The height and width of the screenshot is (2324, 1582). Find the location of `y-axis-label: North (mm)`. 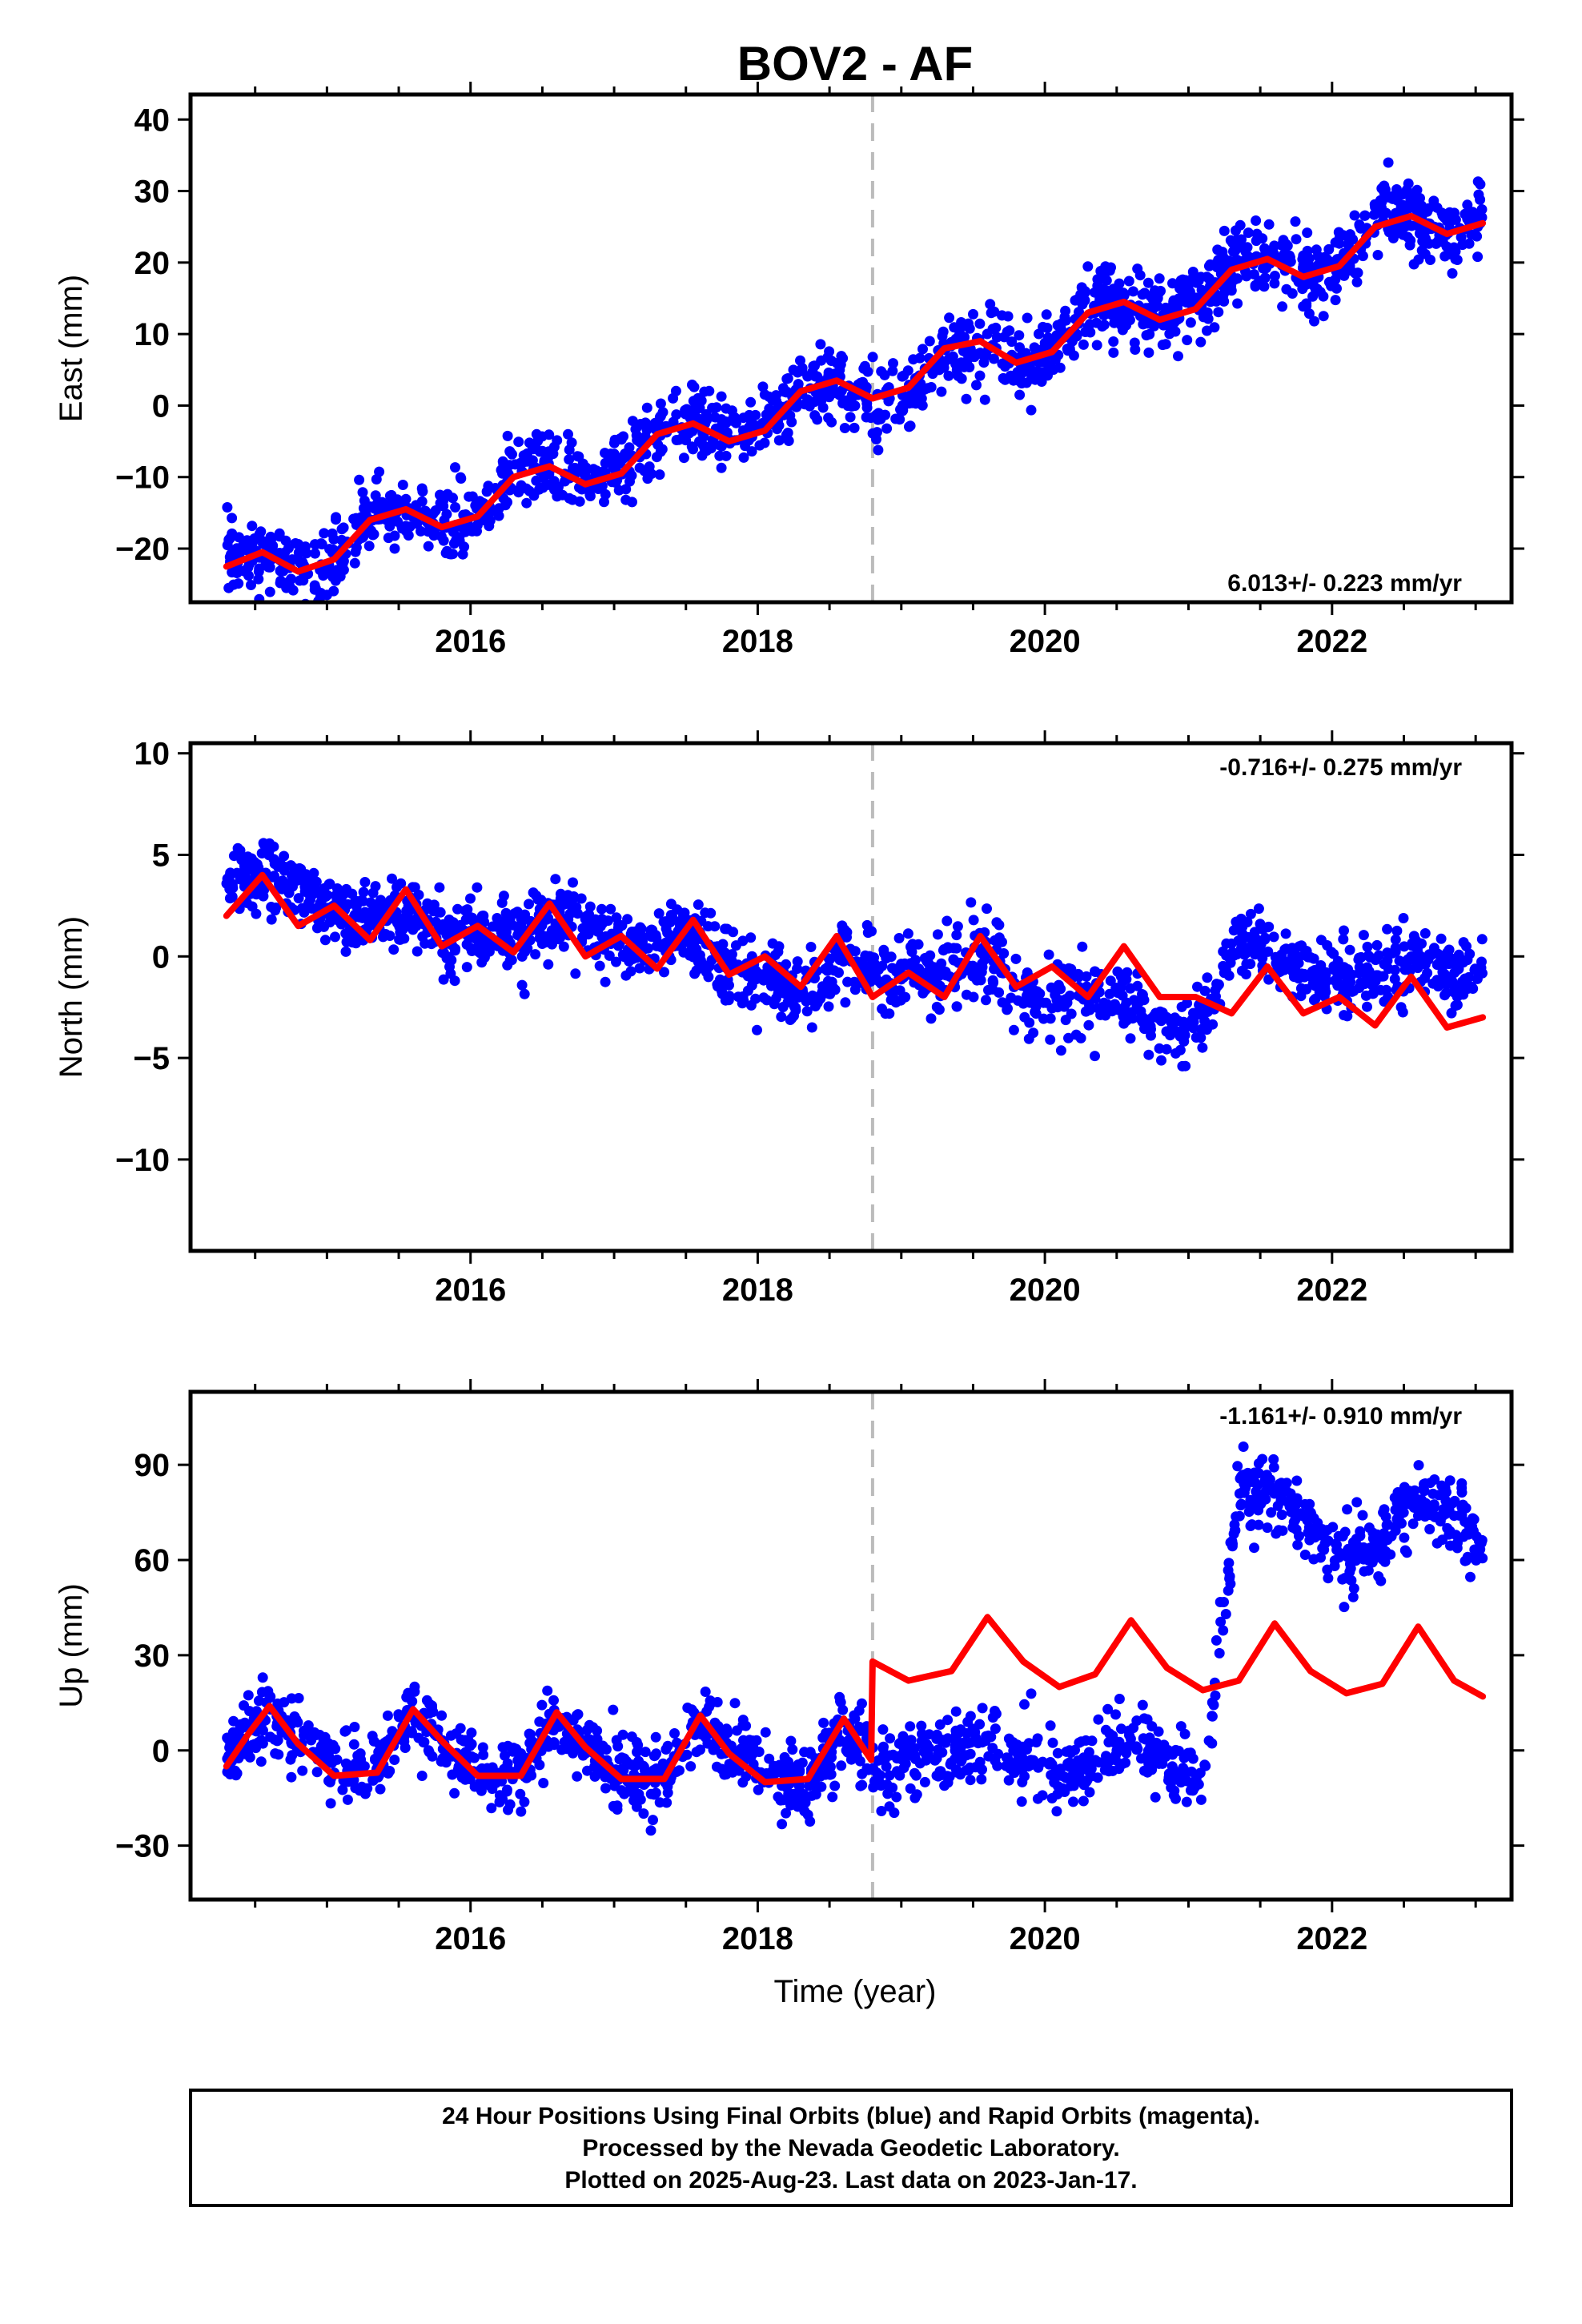

y-axis-label: North (mm) is located at coordinates (71, 997).